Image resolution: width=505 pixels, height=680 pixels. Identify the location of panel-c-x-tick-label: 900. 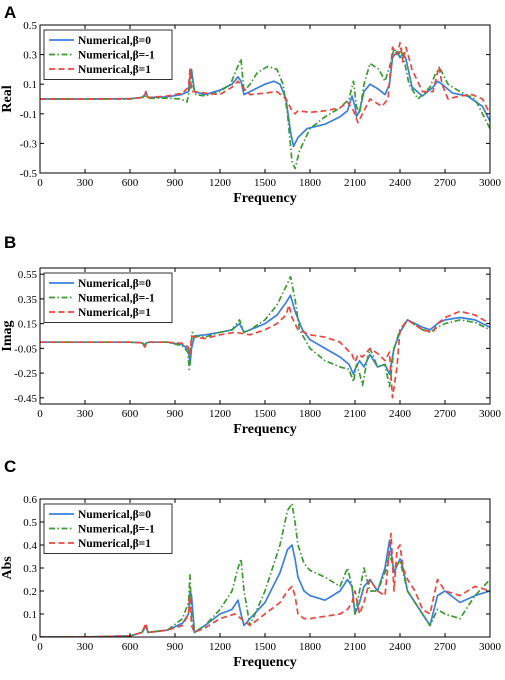
(175, 647).